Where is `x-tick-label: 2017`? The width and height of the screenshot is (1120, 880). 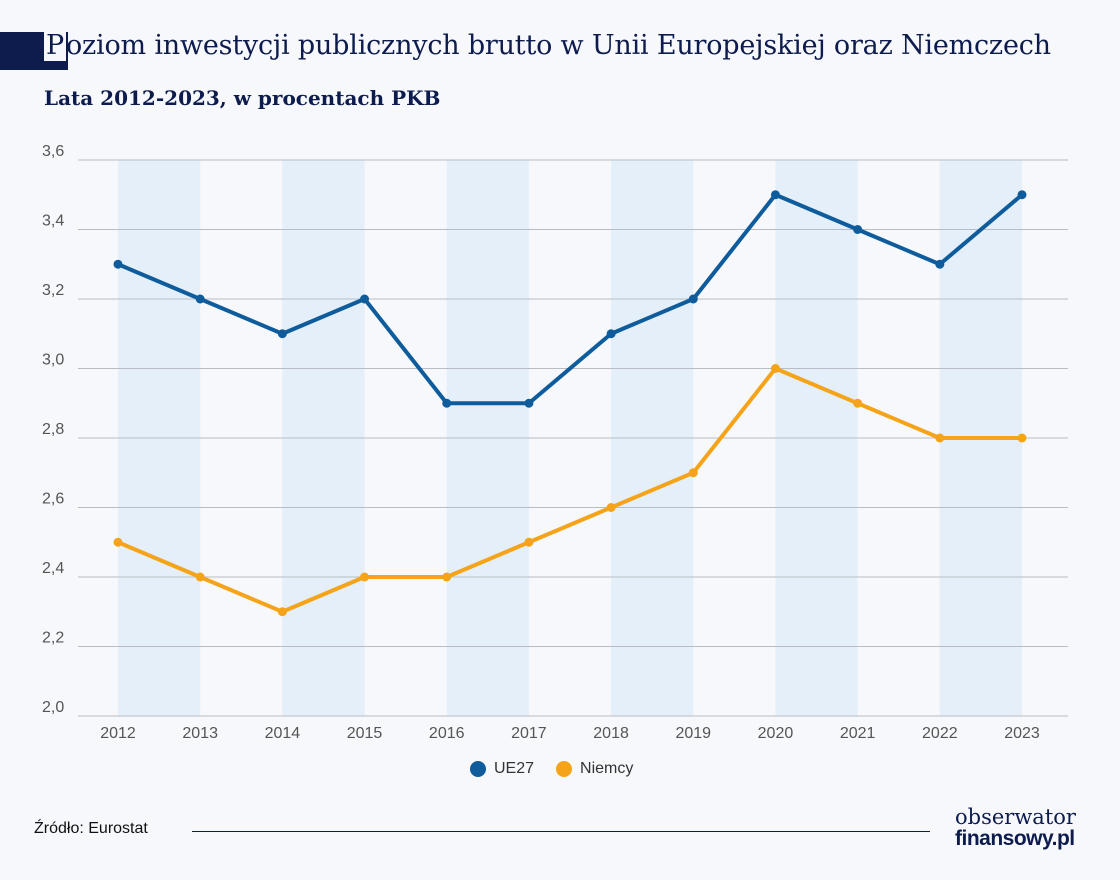 x-tick-label: 2017 is located at coordinates (529, 733).